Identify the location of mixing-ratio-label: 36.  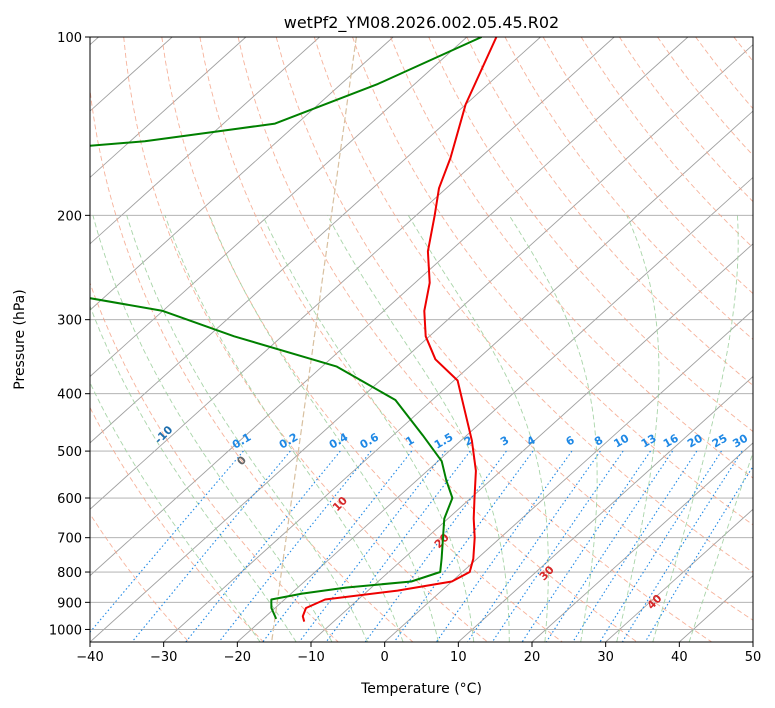
(761, 440).